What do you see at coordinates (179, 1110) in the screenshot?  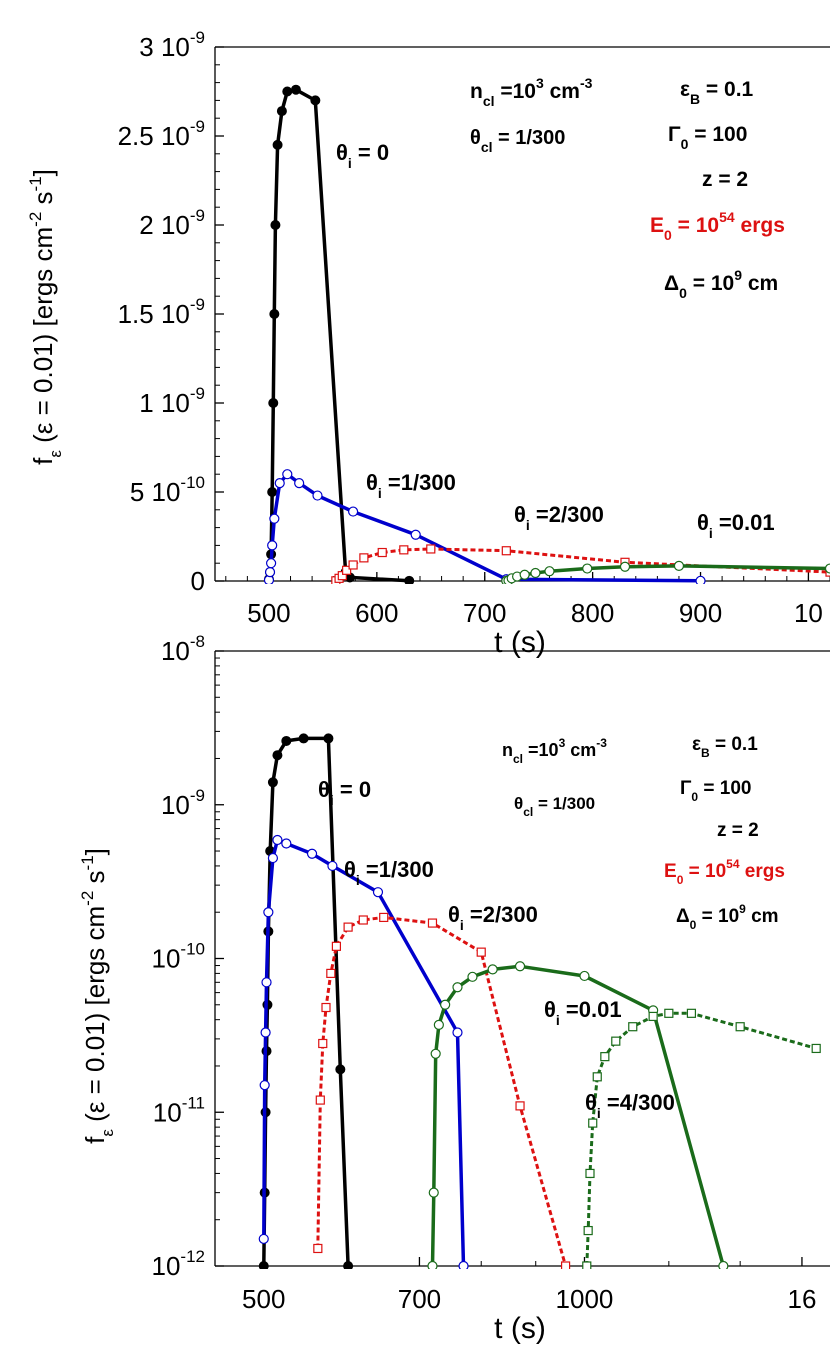 I see `bottom-y-tick-label: 10⁻¹¹` at bounding box center [179, 1110].